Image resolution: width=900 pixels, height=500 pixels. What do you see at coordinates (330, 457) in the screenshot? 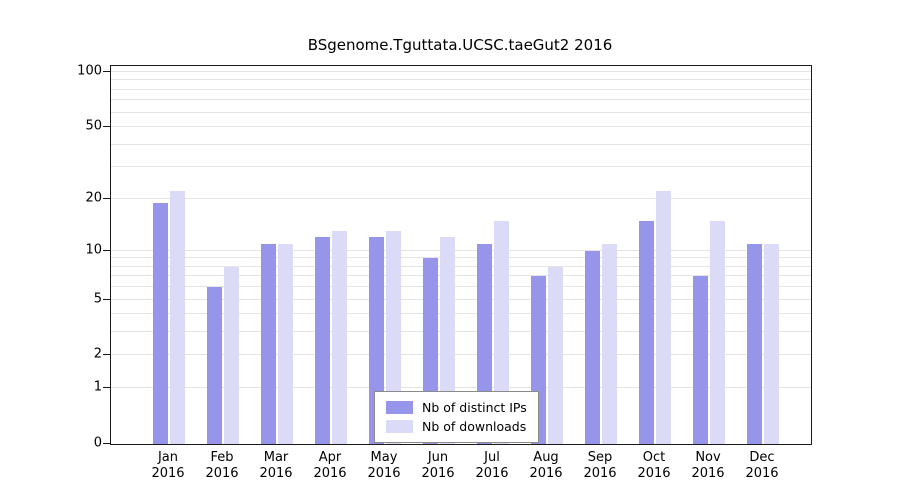
I see `x-tick-month: Apr` at bounding box center [330, 457].